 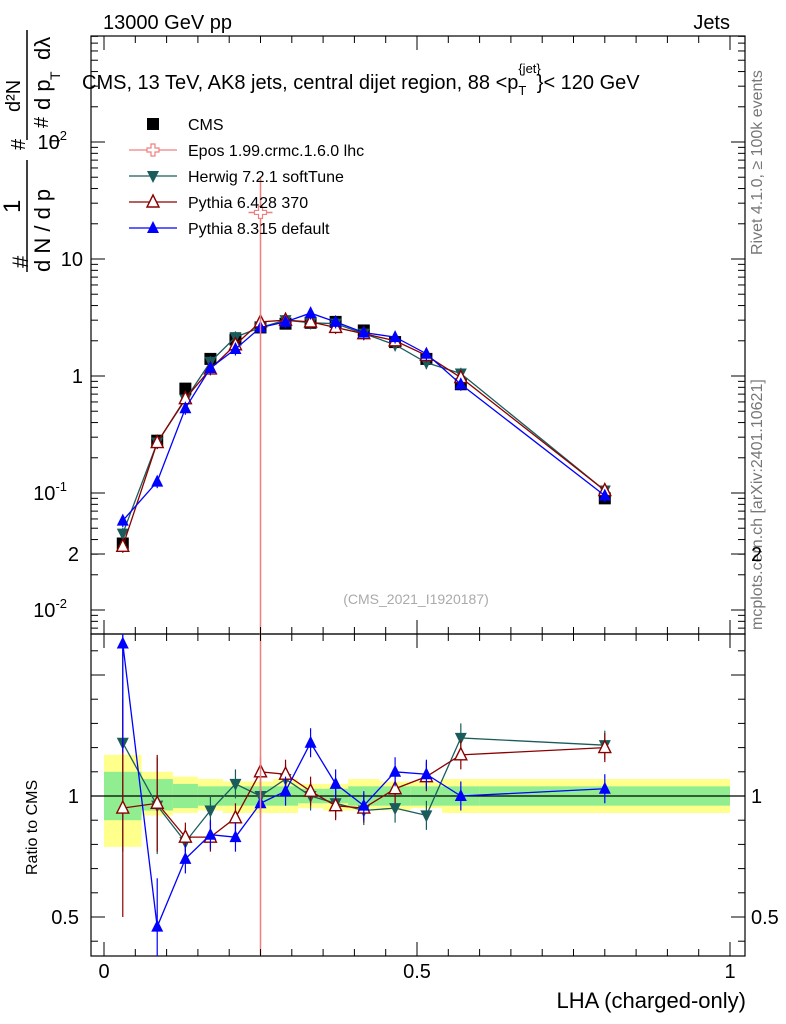 What do you see at coordinates (266, 177) in the screenshot?
I see `legend-label-2: Herwig 7.2.1 softTune` at bounding box center [266, 177].